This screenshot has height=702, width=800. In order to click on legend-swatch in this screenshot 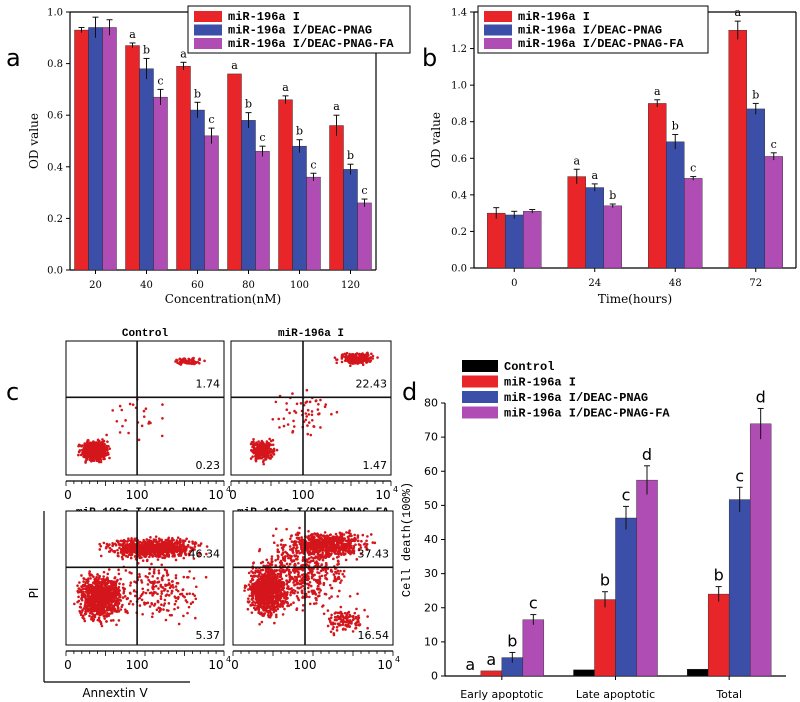, I will do `click(208, 16)`.